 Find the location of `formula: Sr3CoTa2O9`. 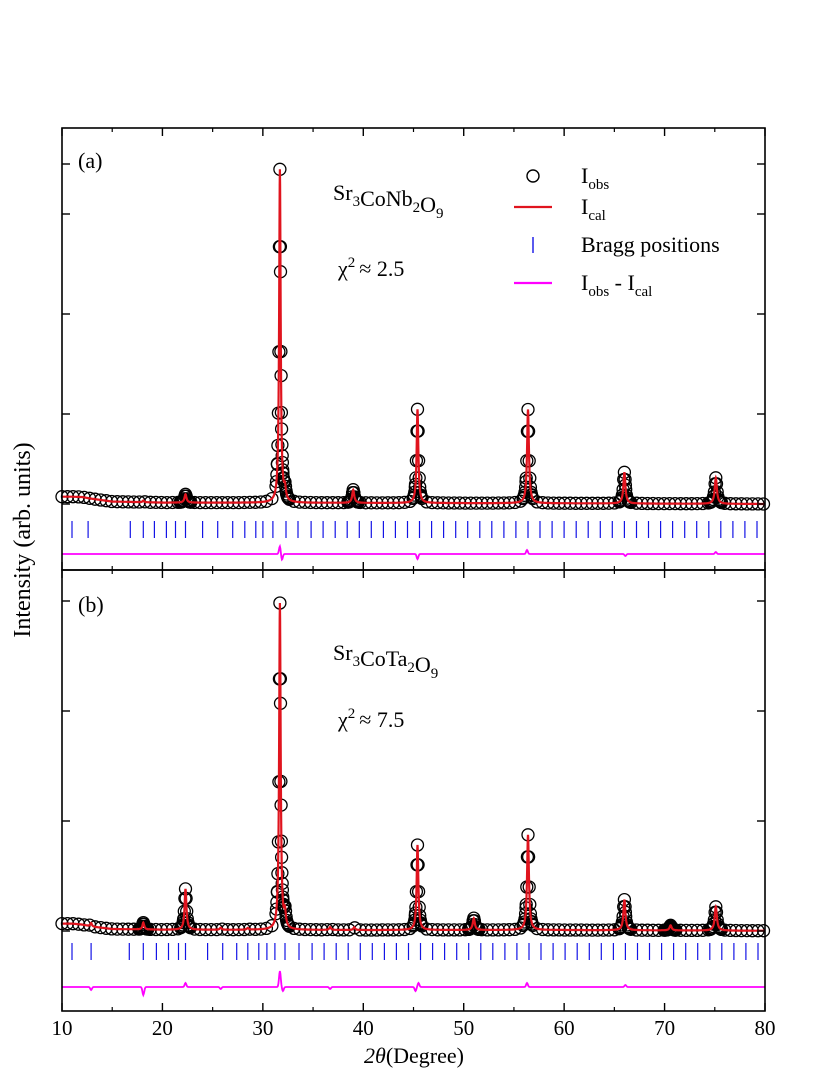

formula: Sr3CoTa2O9 is located at coordinates (385, 661).